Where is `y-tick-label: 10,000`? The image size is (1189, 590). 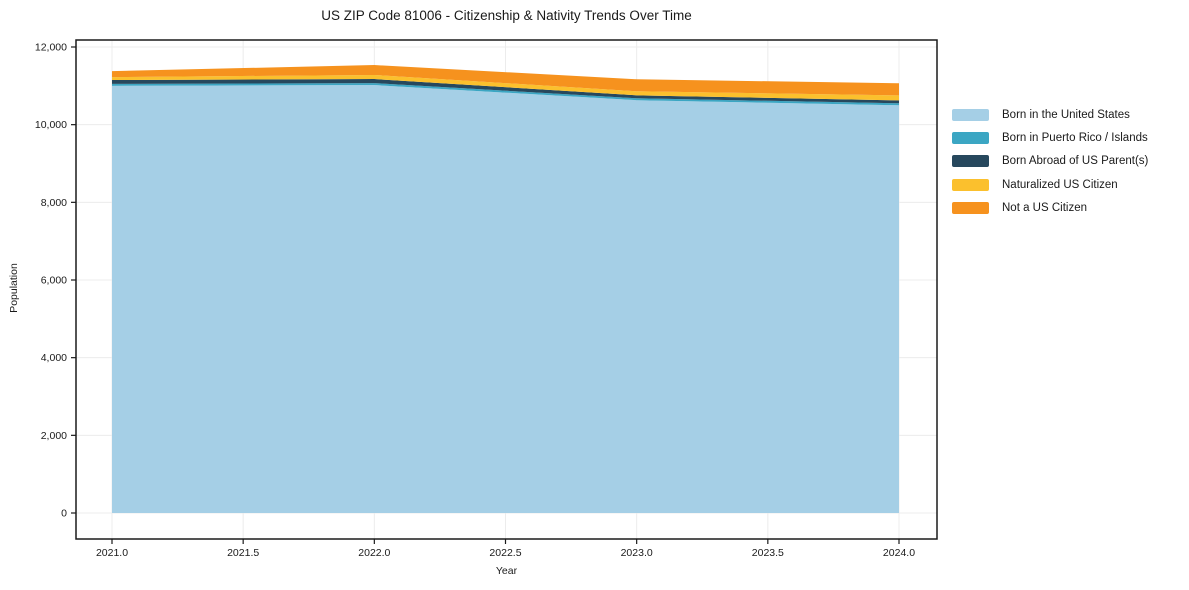
y-tick-label: 10,000 is located at coordinates (51, 125).